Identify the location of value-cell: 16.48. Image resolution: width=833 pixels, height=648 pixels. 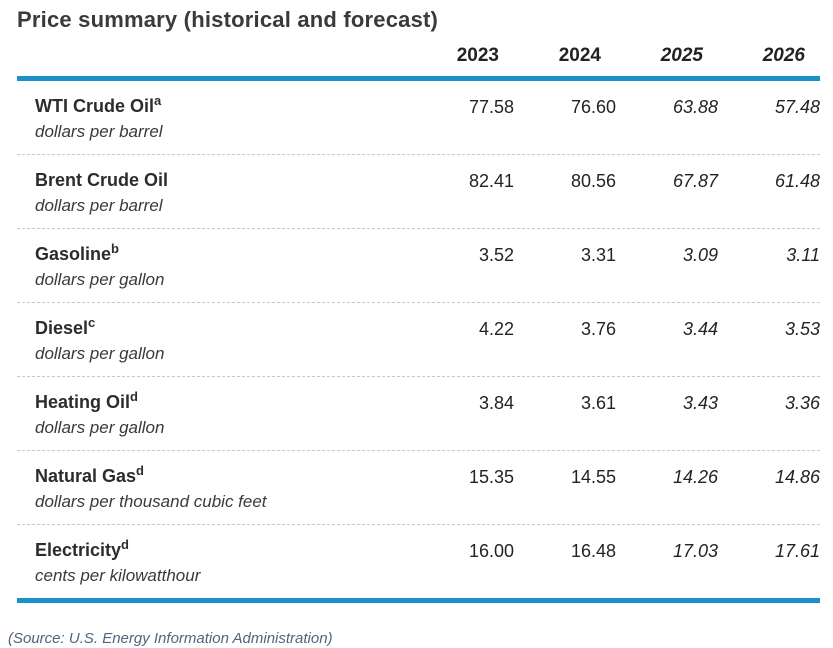
(593, 551).